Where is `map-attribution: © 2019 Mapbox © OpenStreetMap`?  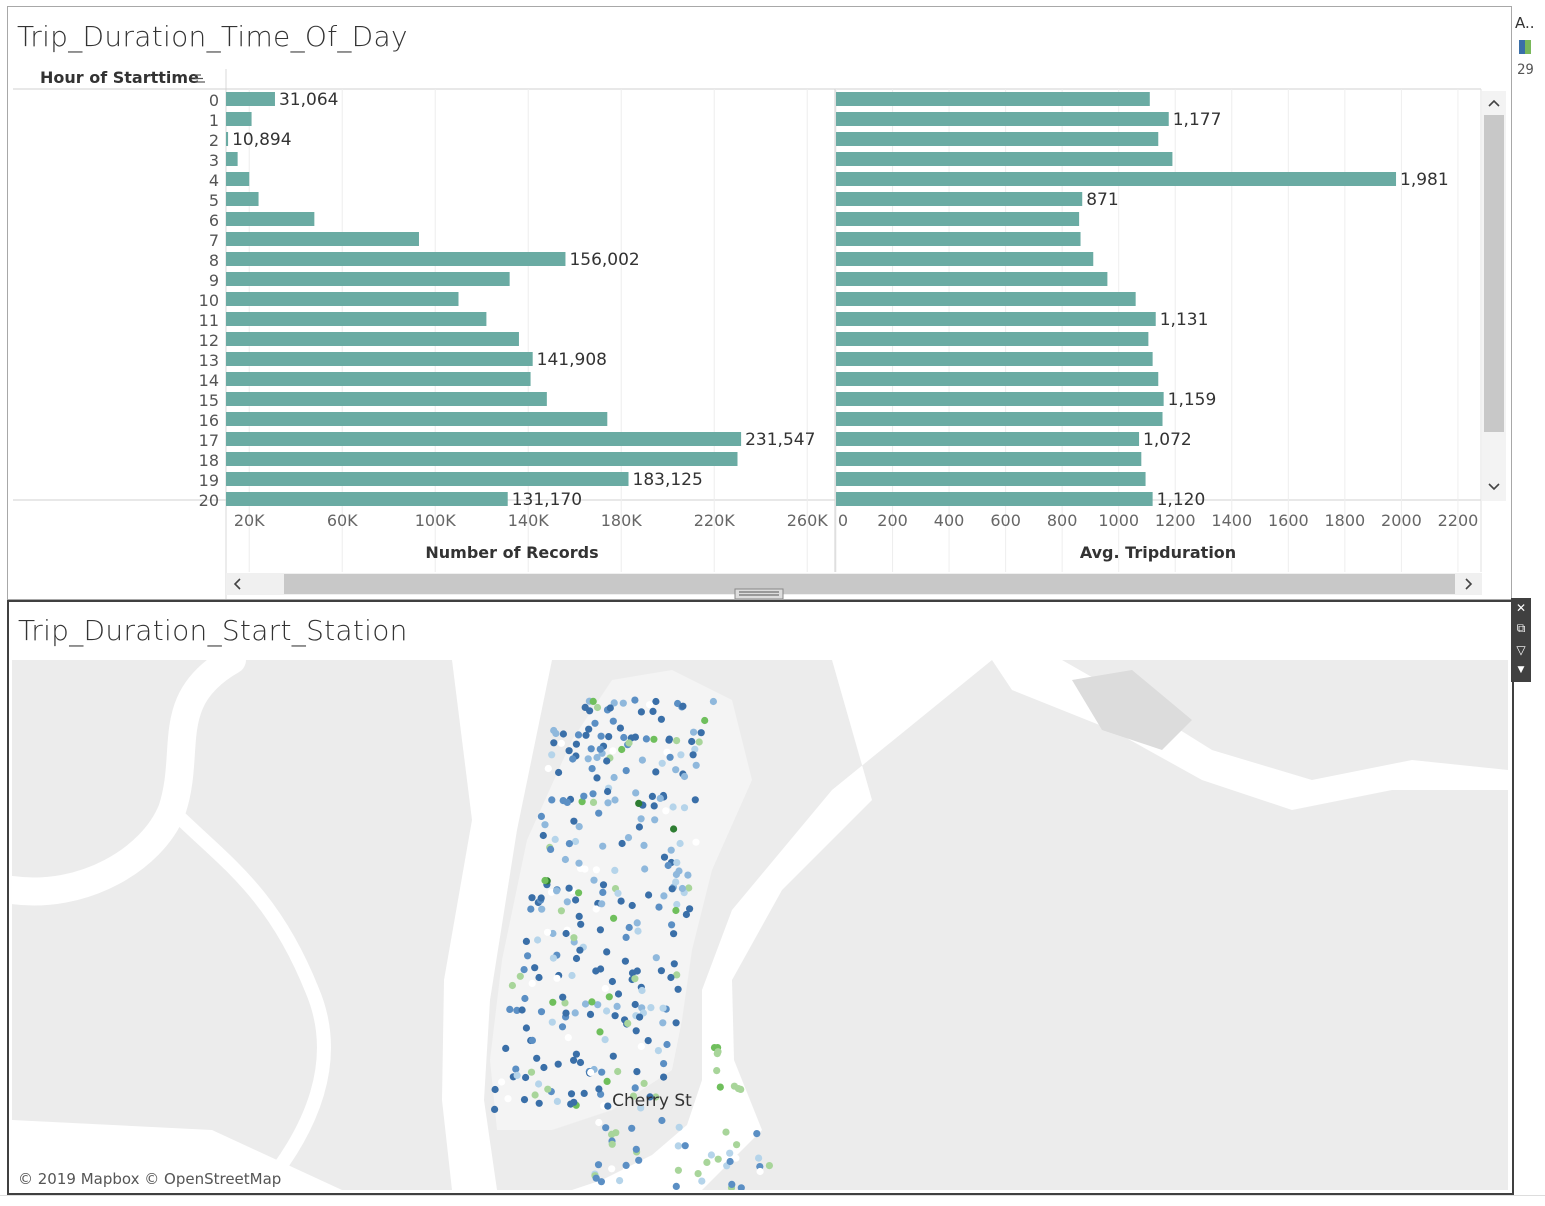
map-attribution: © 2019 Mapbox © OpenStreetMap is located at coordinates (149, 1179).